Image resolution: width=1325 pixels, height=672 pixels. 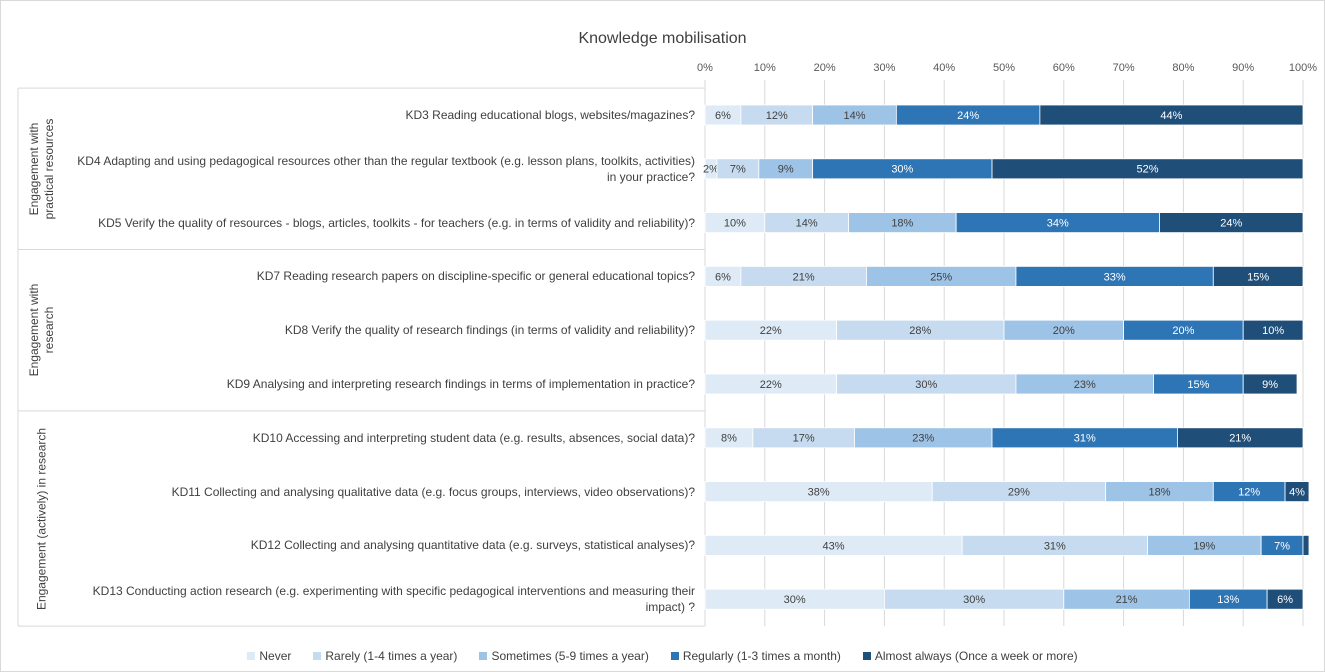 What do you see at coordinates (884, 68) in the screenshot?
I see `x-tick-label: 30%` at bounding box center [884, 68].